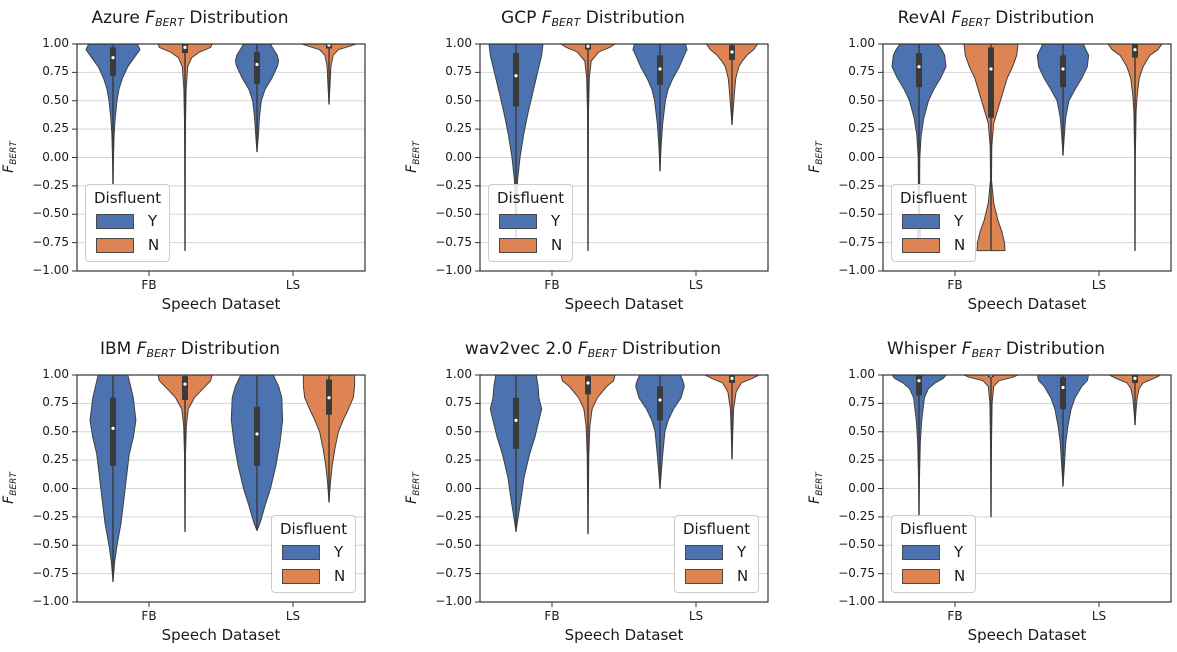 This screenshot has width=1177, height=652. I want to click on chart-title-prefix: IBM, so click(118, 349).